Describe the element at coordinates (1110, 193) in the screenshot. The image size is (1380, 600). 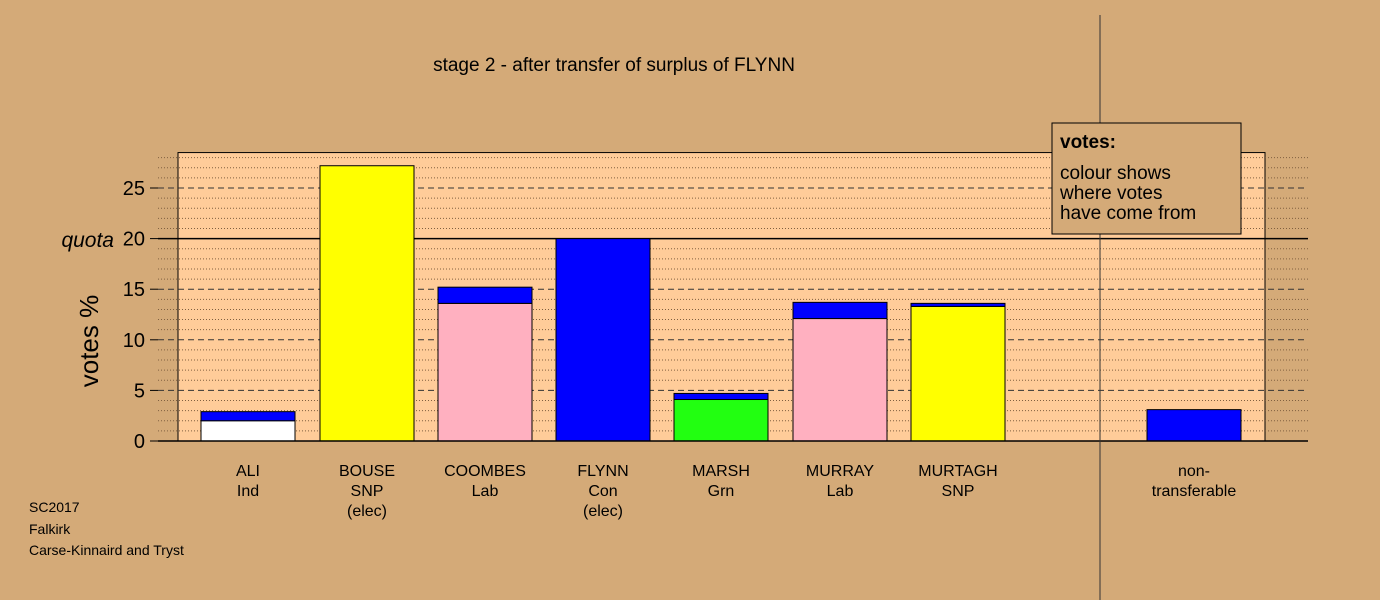
I see `legend-line-2: where votes` at that location.